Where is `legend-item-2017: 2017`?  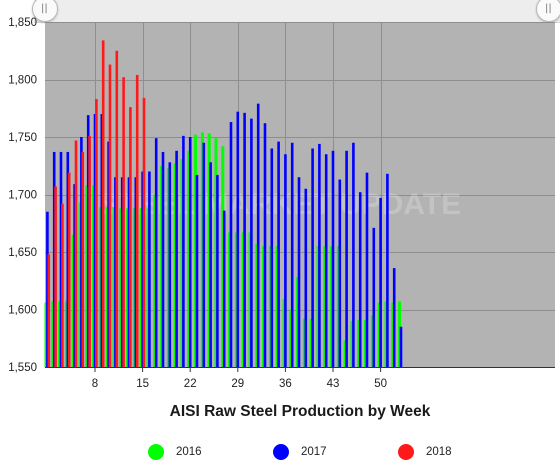 legend-item-2017: 2017 is located at coordinates (300, 452).